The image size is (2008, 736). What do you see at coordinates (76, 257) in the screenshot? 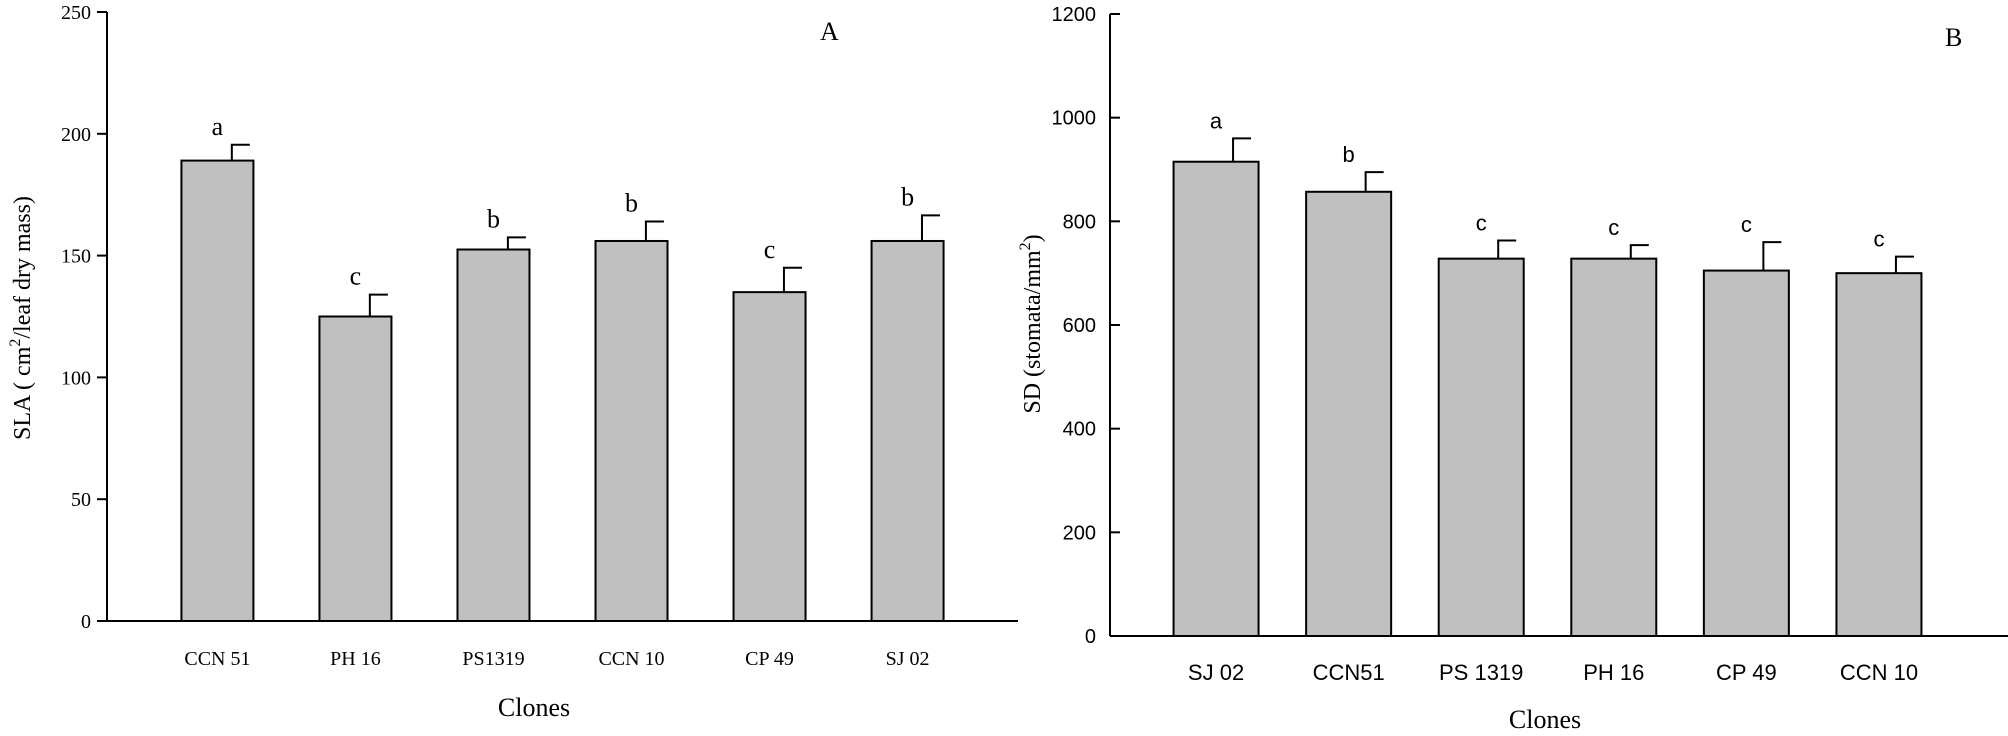
I see `y-tick-label: 150` at bounding box center [76, 257].